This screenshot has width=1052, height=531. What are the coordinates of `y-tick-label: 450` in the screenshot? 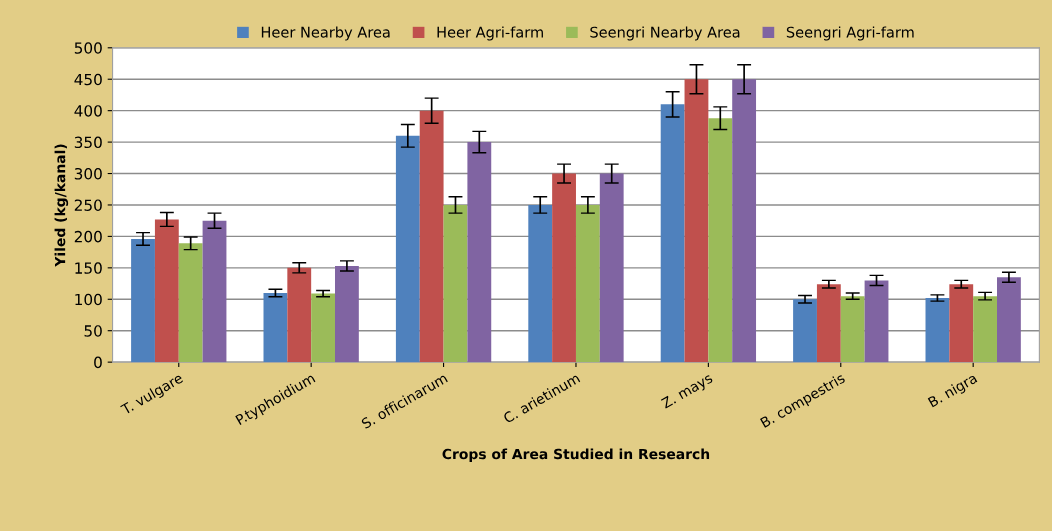 It's located at (88, 79).